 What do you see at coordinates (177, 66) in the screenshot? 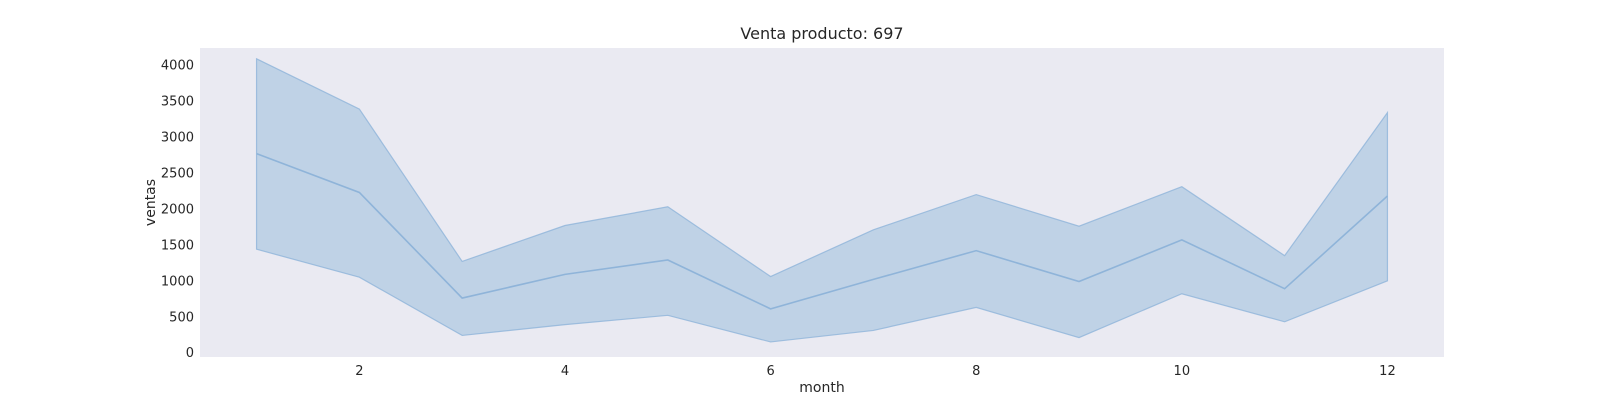
I see `y-tick-label: 4000` at bounding box center [177, 66].